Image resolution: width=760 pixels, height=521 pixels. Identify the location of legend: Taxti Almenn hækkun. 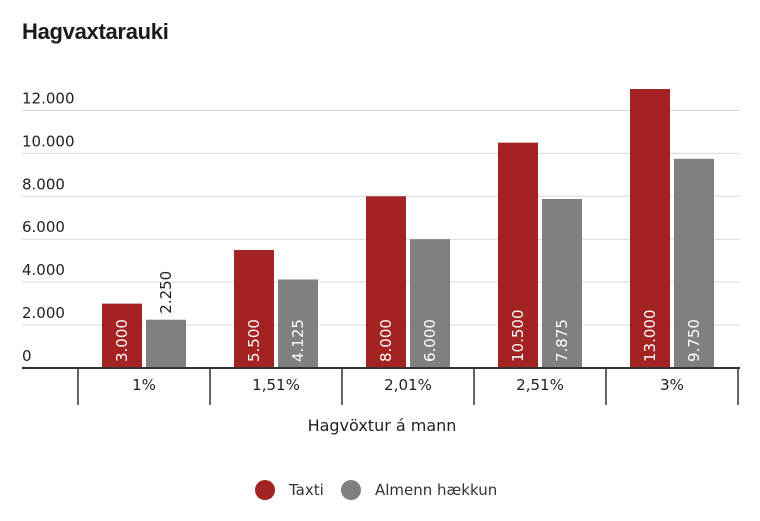
(376, 490).